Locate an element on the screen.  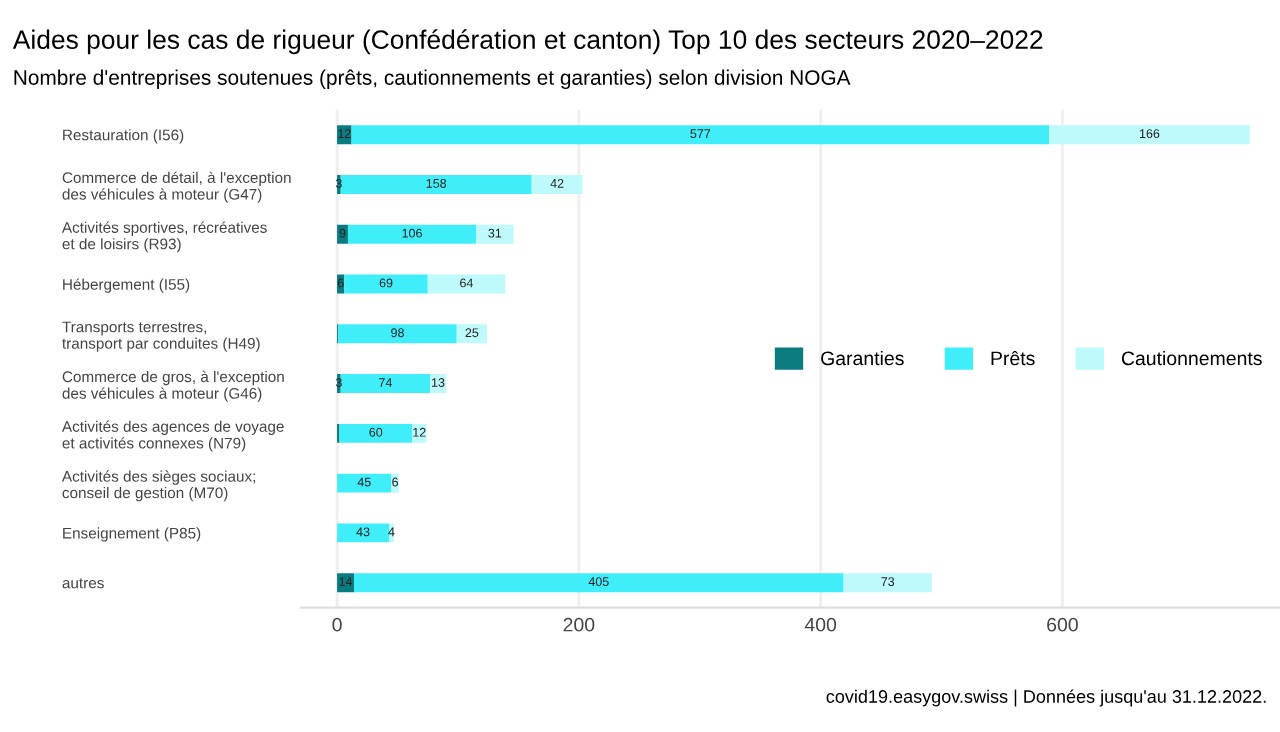
x-tick-label: 600 is located at coordinates (1062, 624).